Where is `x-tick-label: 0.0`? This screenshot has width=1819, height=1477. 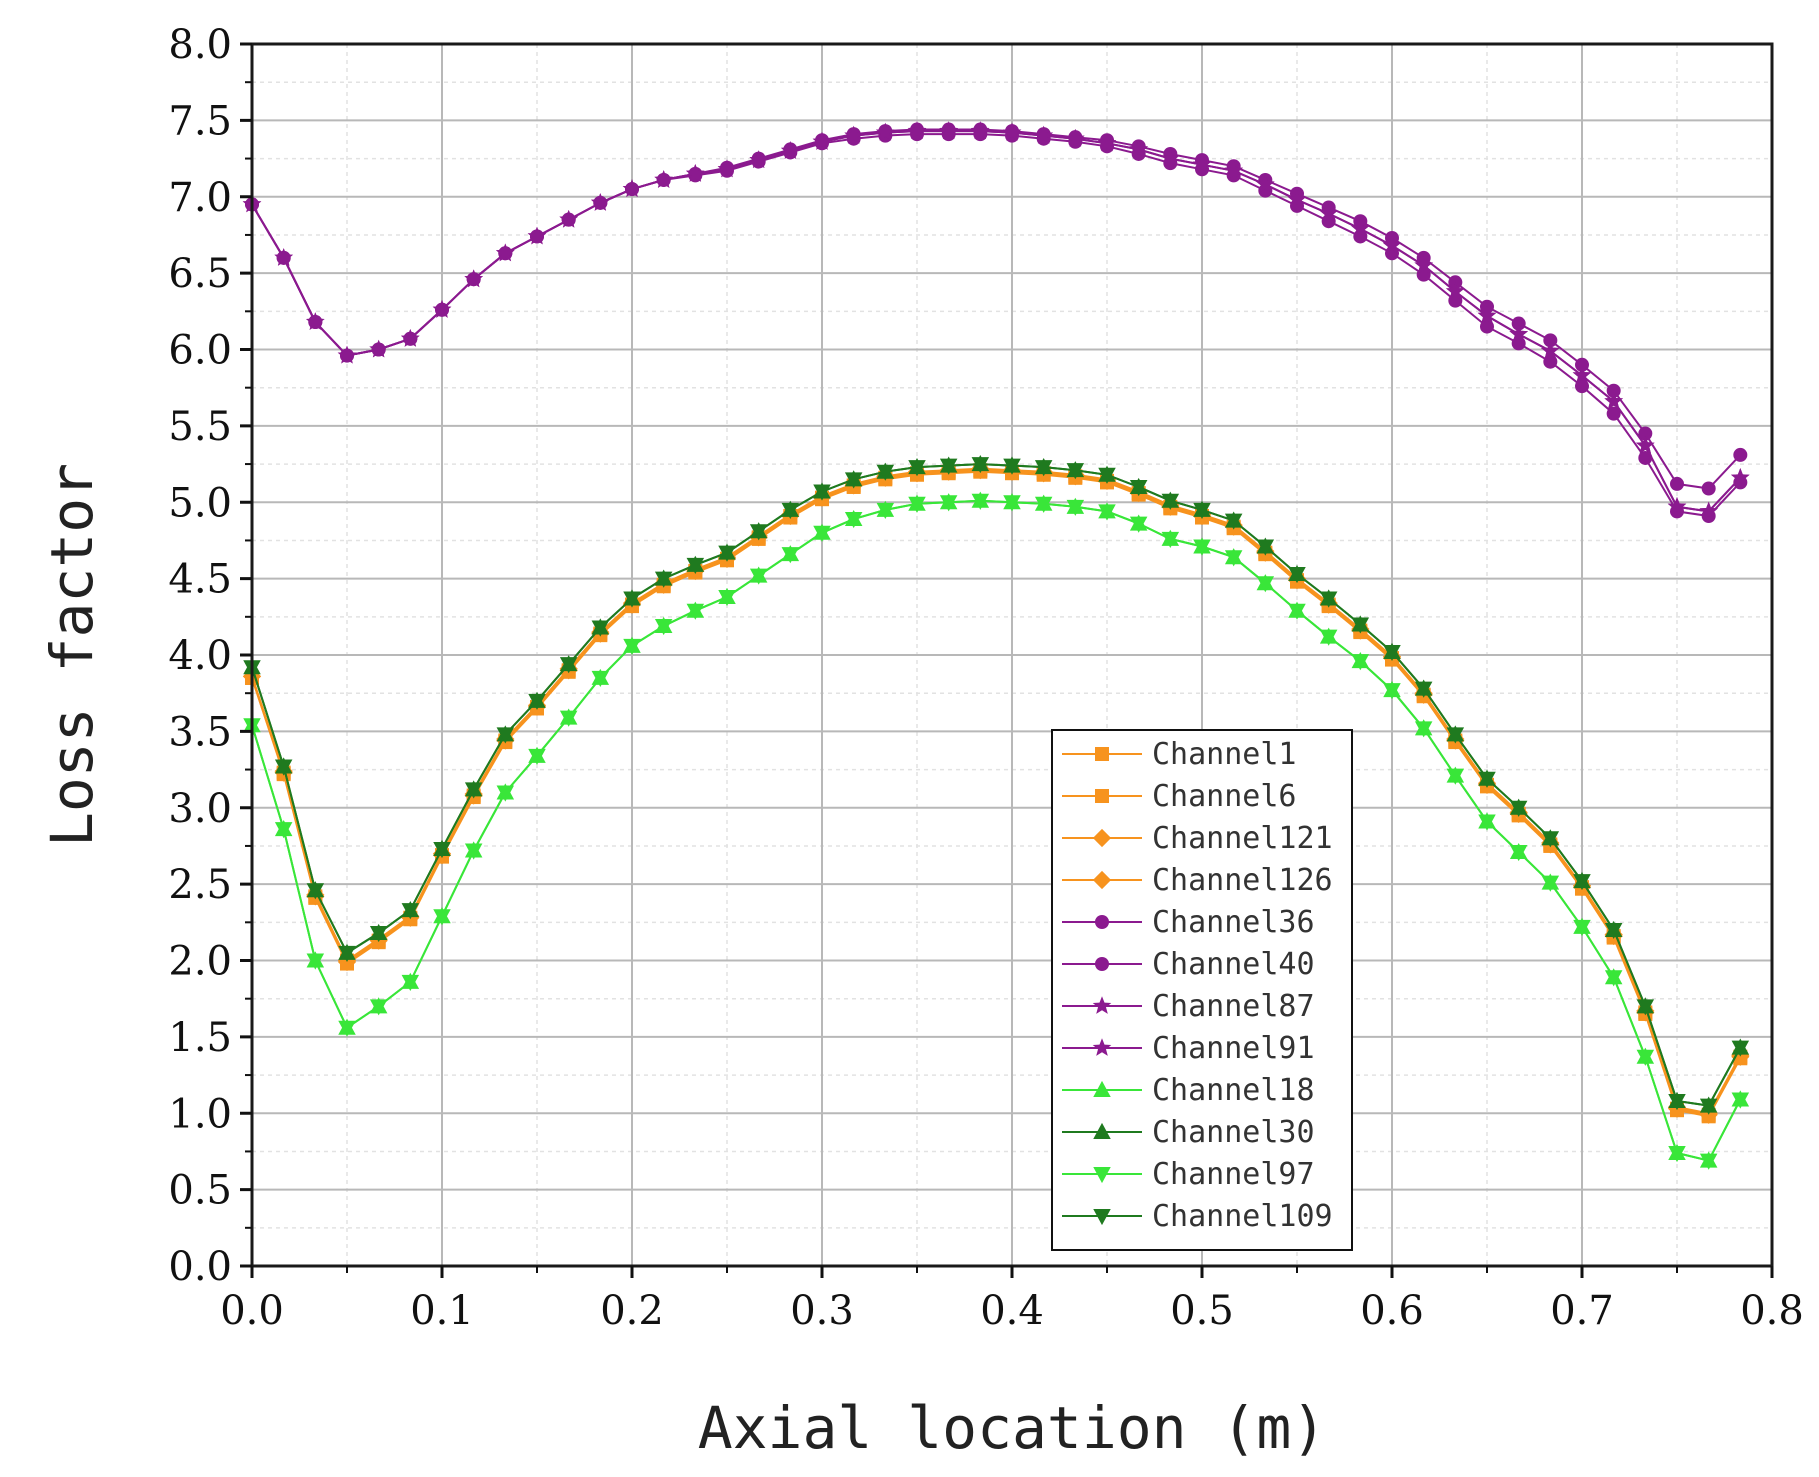 x-tick-label: 0.0 is located at coordinates (252, 1311).